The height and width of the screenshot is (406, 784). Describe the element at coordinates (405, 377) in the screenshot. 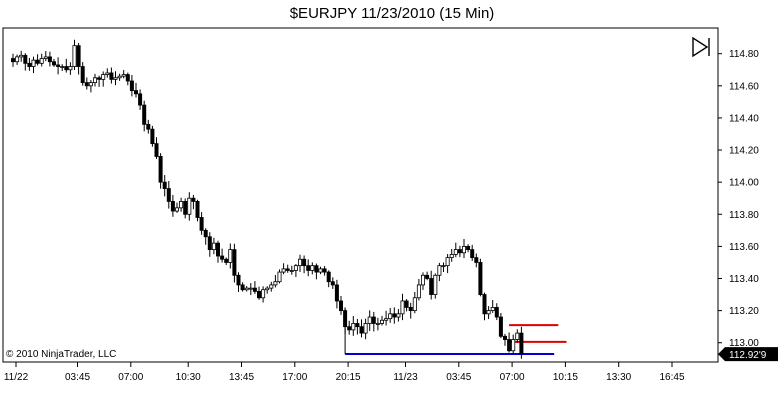

I see `x-tick-label: 11/23` at that location.